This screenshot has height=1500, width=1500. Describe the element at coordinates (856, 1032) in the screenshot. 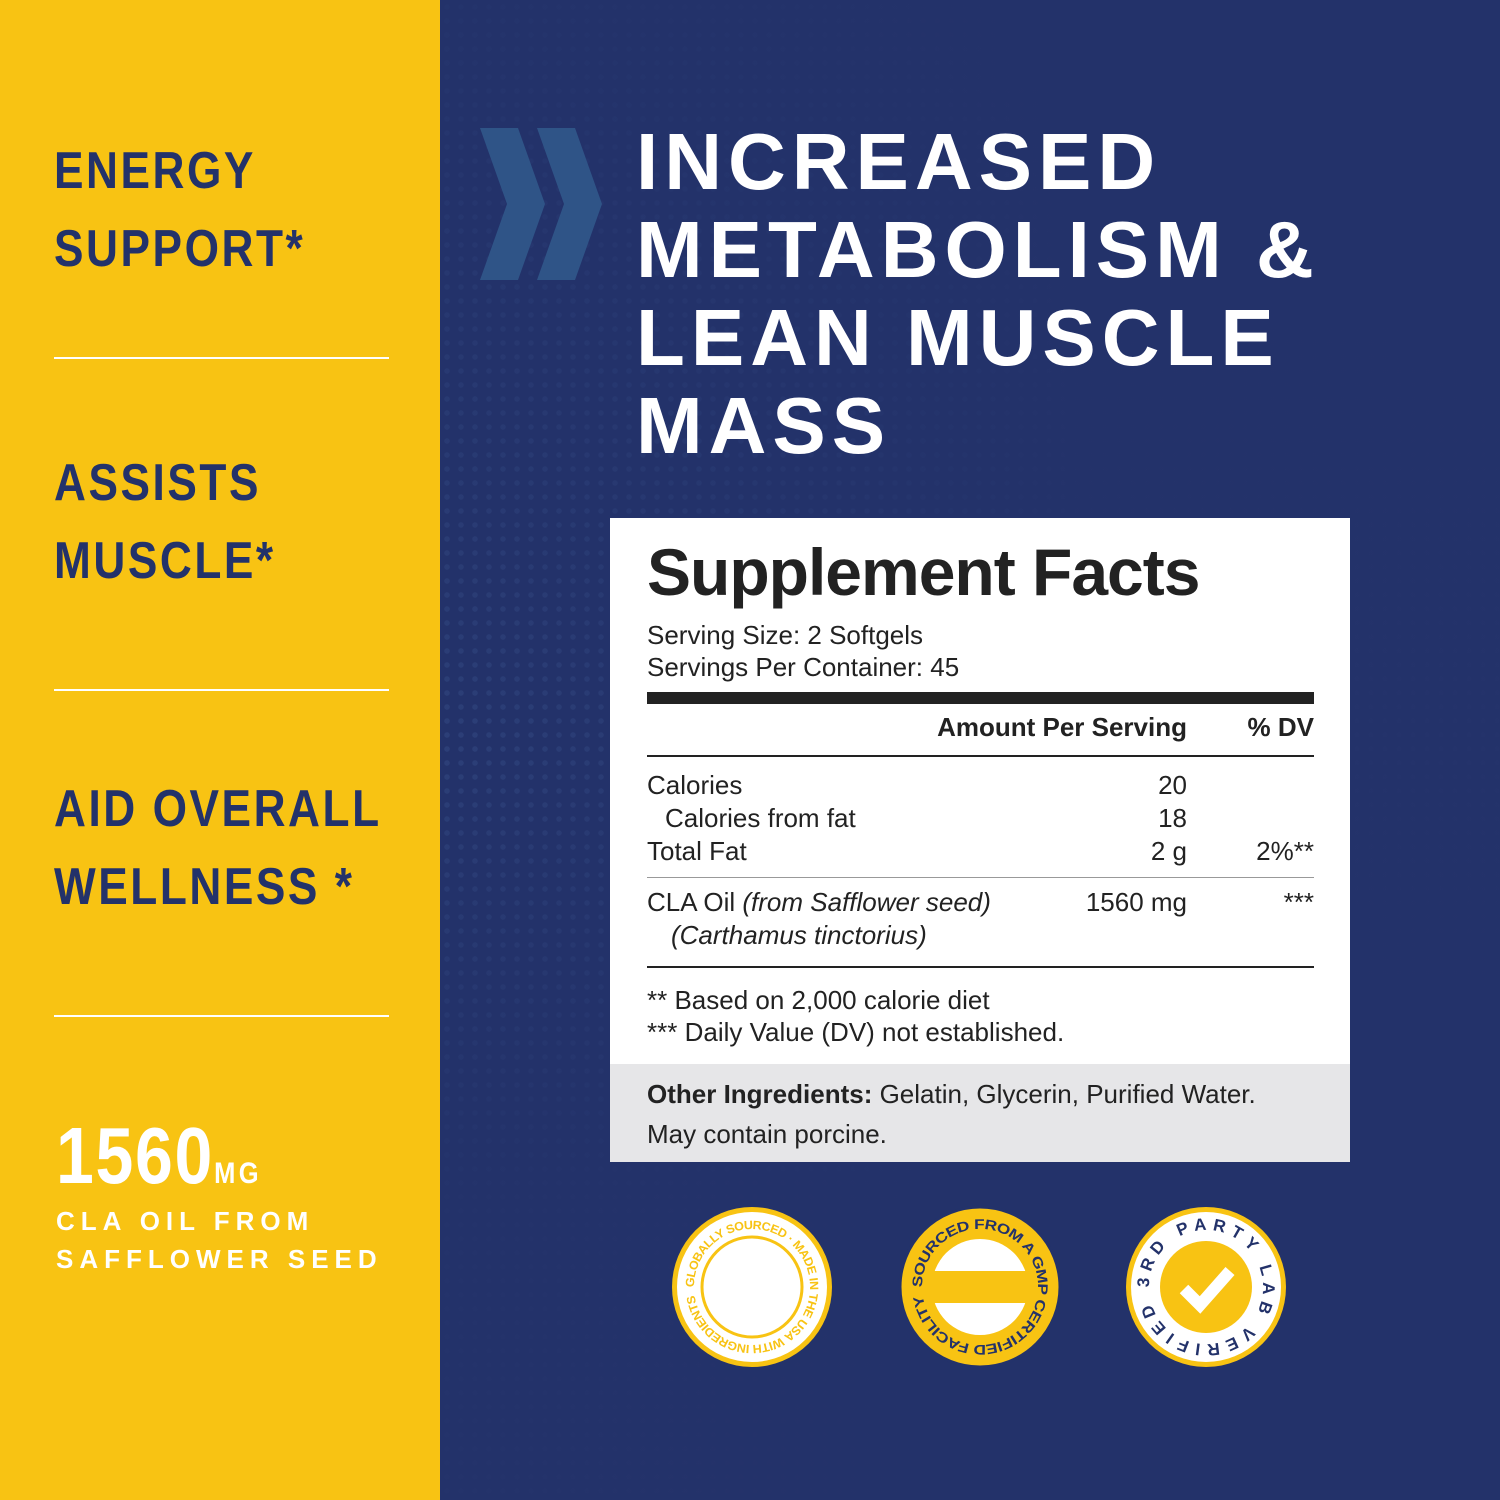

I see `footnote: *** Daily Value (DV) not established.` at that location.